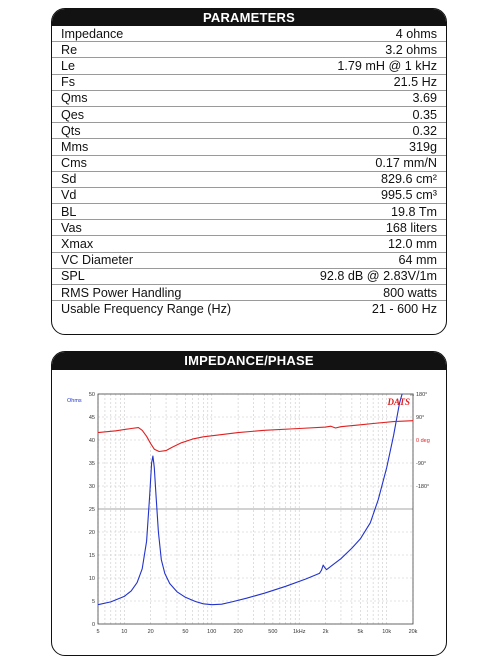 Image resolution: width=496 pixels, height=664 pixels. Describe the element at coordinates (249, 277) in the screenshot. I see `parameter-row: SPL 92.8 dB @ 2.83V/1m` at that location.